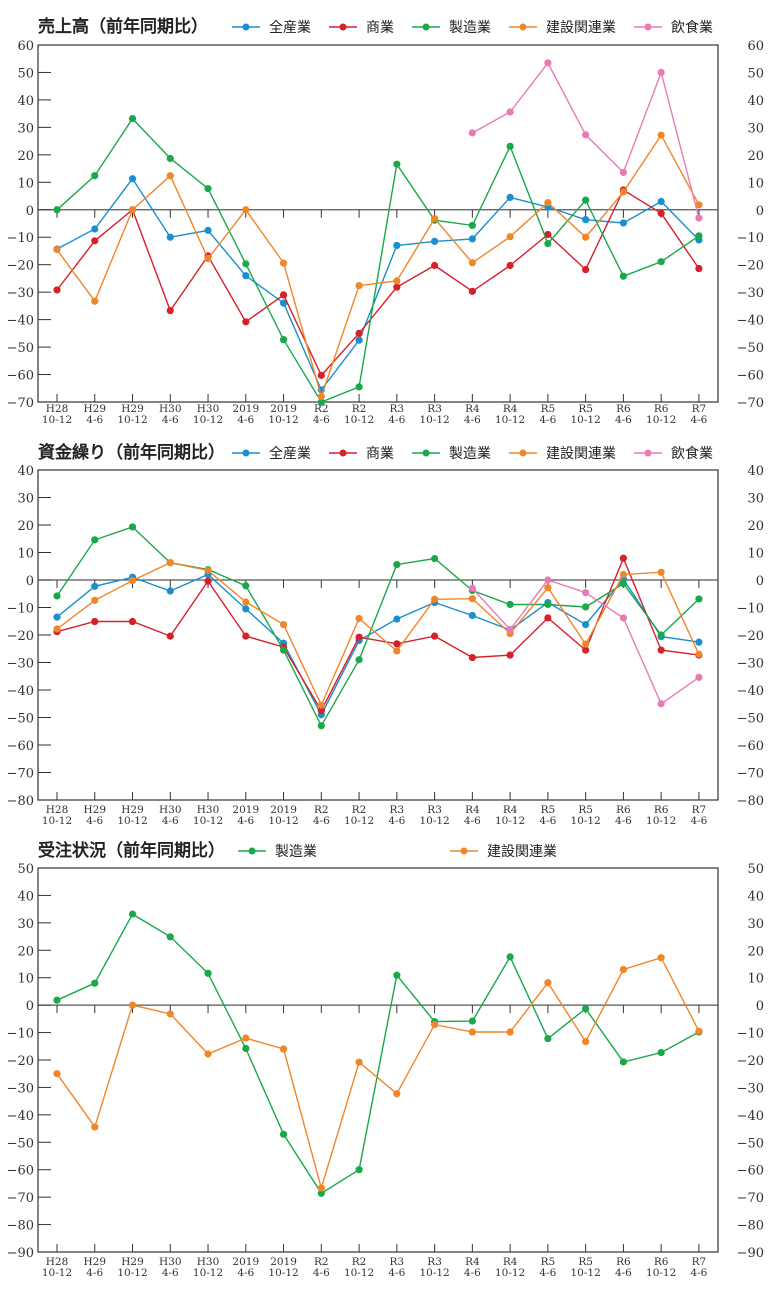 The image size is (769, 1311). I want to click on x-category-label: R2, so click(359, 1262).